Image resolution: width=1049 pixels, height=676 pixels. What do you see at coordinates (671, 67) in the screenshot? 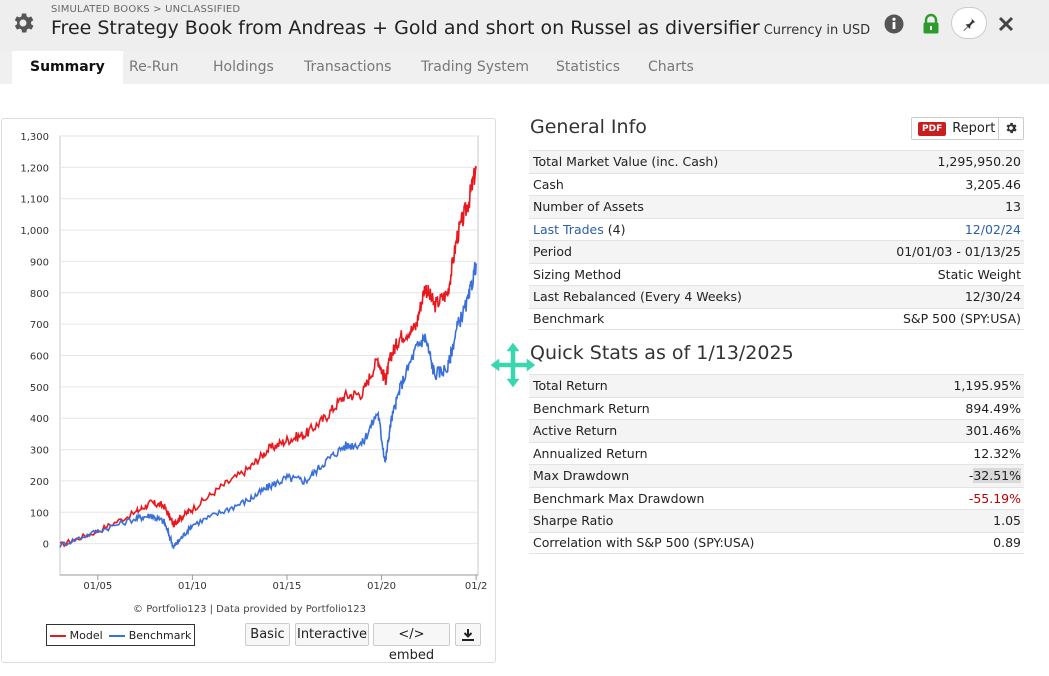
I see `tab-charts: Charts` at bounding box center [671, 67].